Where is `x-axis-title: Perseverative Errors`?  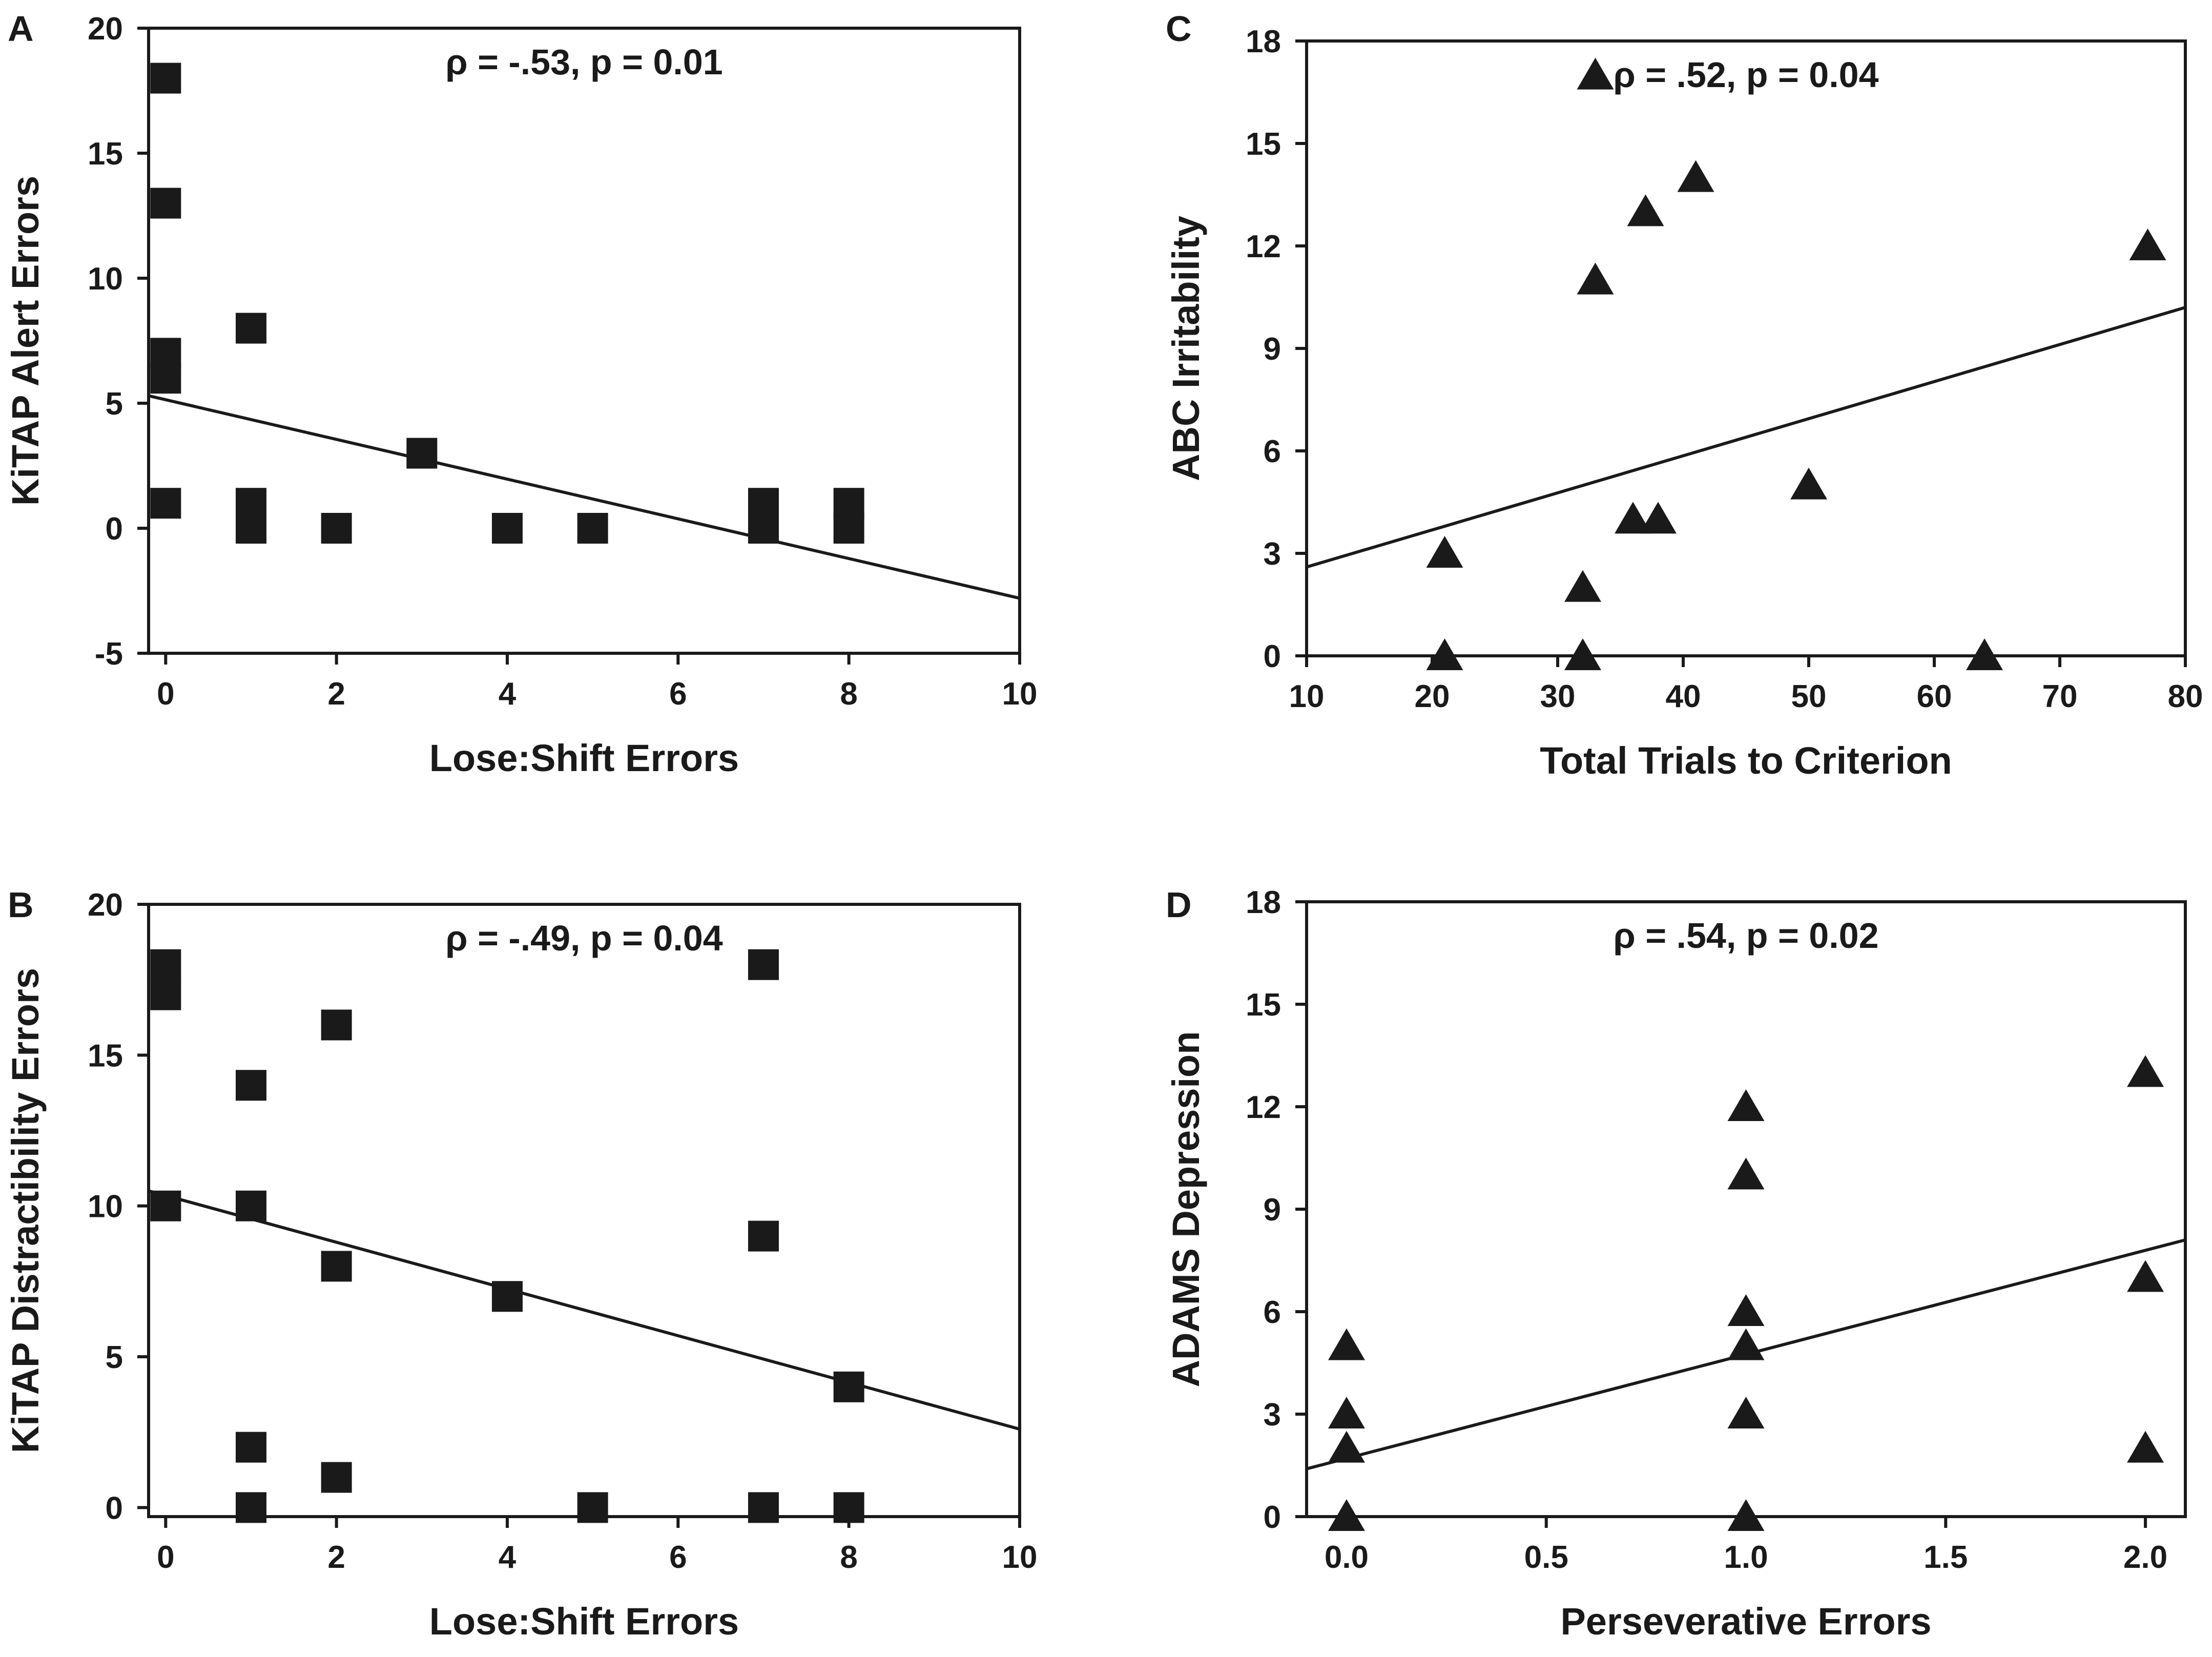
x-axis-title: Perseverative Errors is located at coordinates (1745, 1621).